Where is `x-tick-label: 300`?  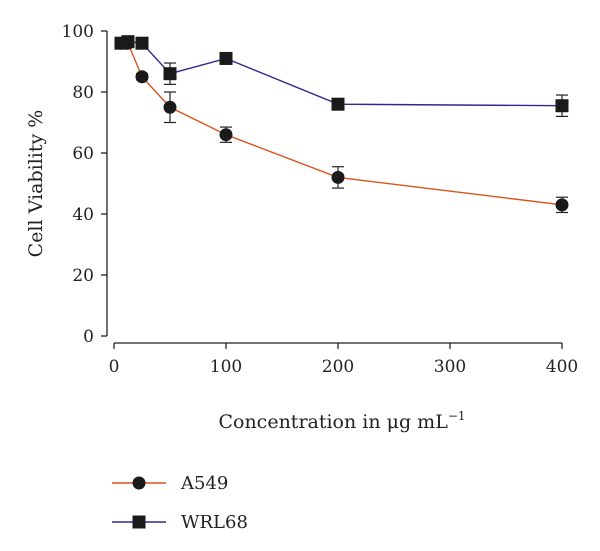
x-tick-label: 300 is located at coordinates (450, 367).